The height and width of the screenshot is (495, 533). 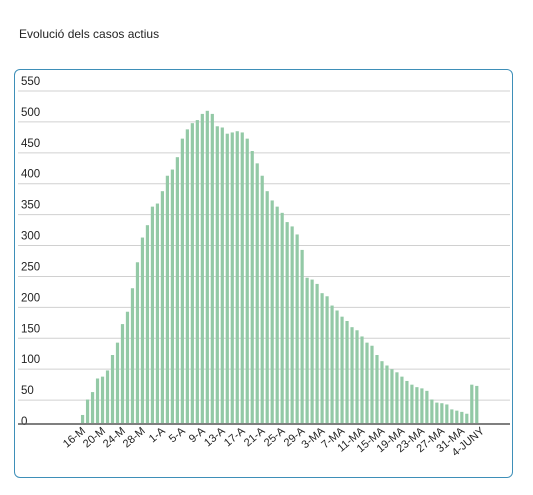 I want to click on x-tick-label: 5-A, so click(x=177, y=435).